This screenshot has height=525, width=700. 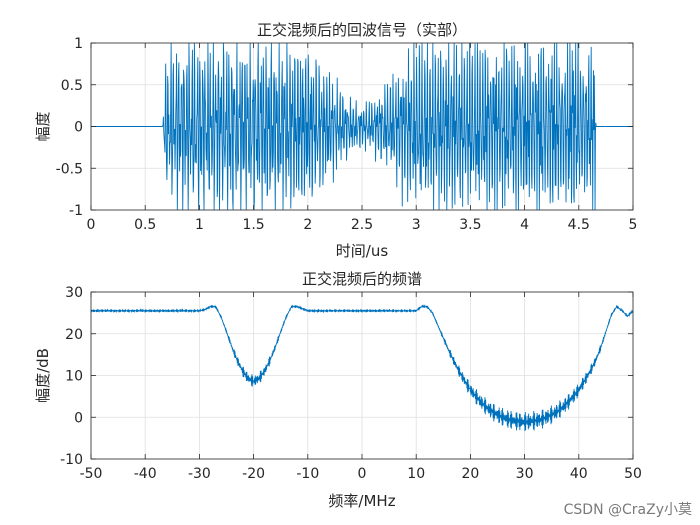 What do you see at coordinates (78, 128) in the screenshot?
I see `time-domain-y-tick-label: 0` at bounding box center [78, 128].